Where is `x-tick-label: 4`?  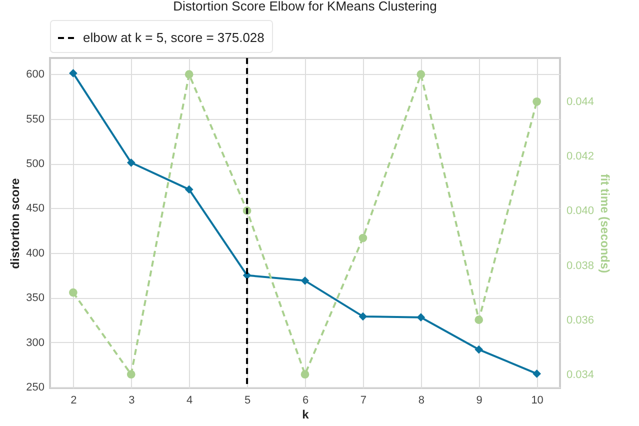 x-tick-label: 4 is located at coordinates (189, 400).